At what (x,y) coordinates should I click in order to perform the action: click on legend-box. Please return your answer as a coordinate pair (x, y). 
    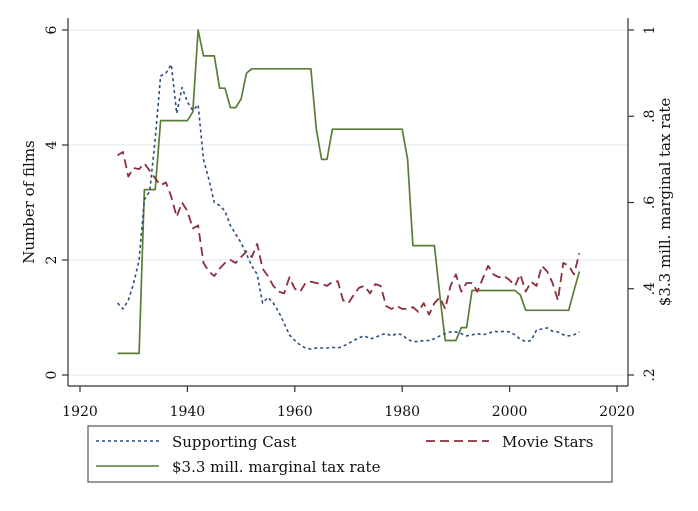
    Looking at the image, I should click on (350, 454).